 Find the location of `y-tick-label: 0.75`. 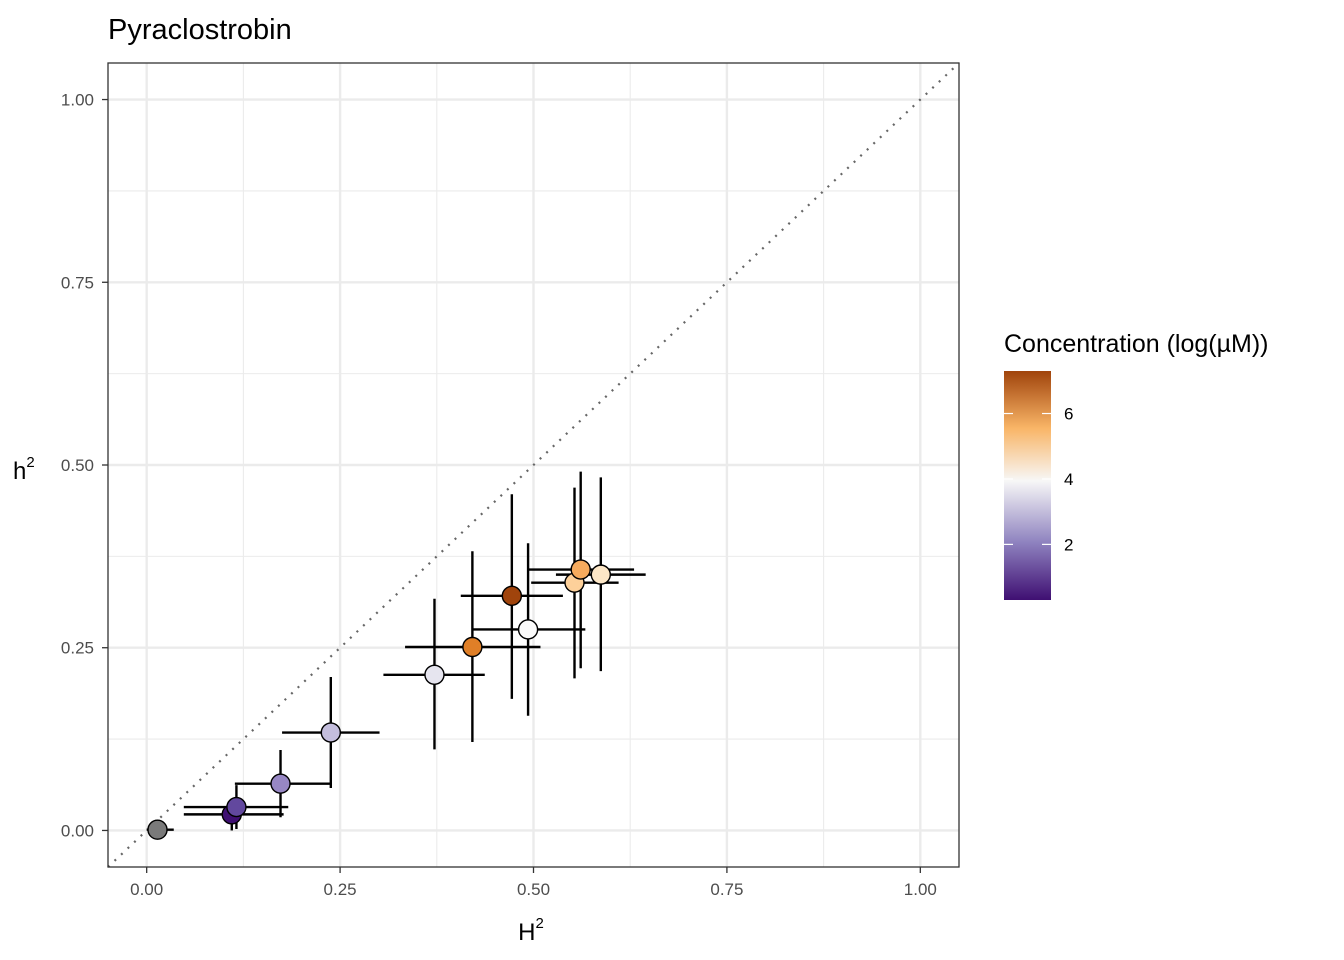

y-tick-label: 0.75 is located at coordinates (77, 282).